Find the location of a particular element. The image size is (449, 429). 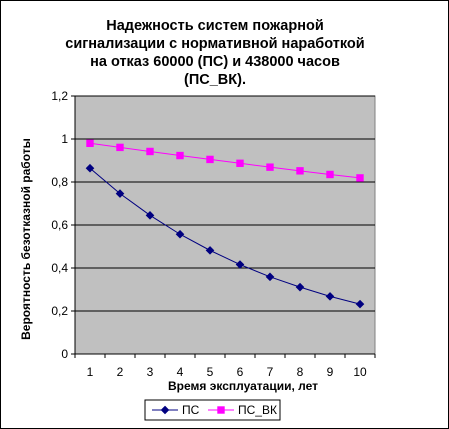

y-tick-label: 0 is located at coordinates (64, 354).